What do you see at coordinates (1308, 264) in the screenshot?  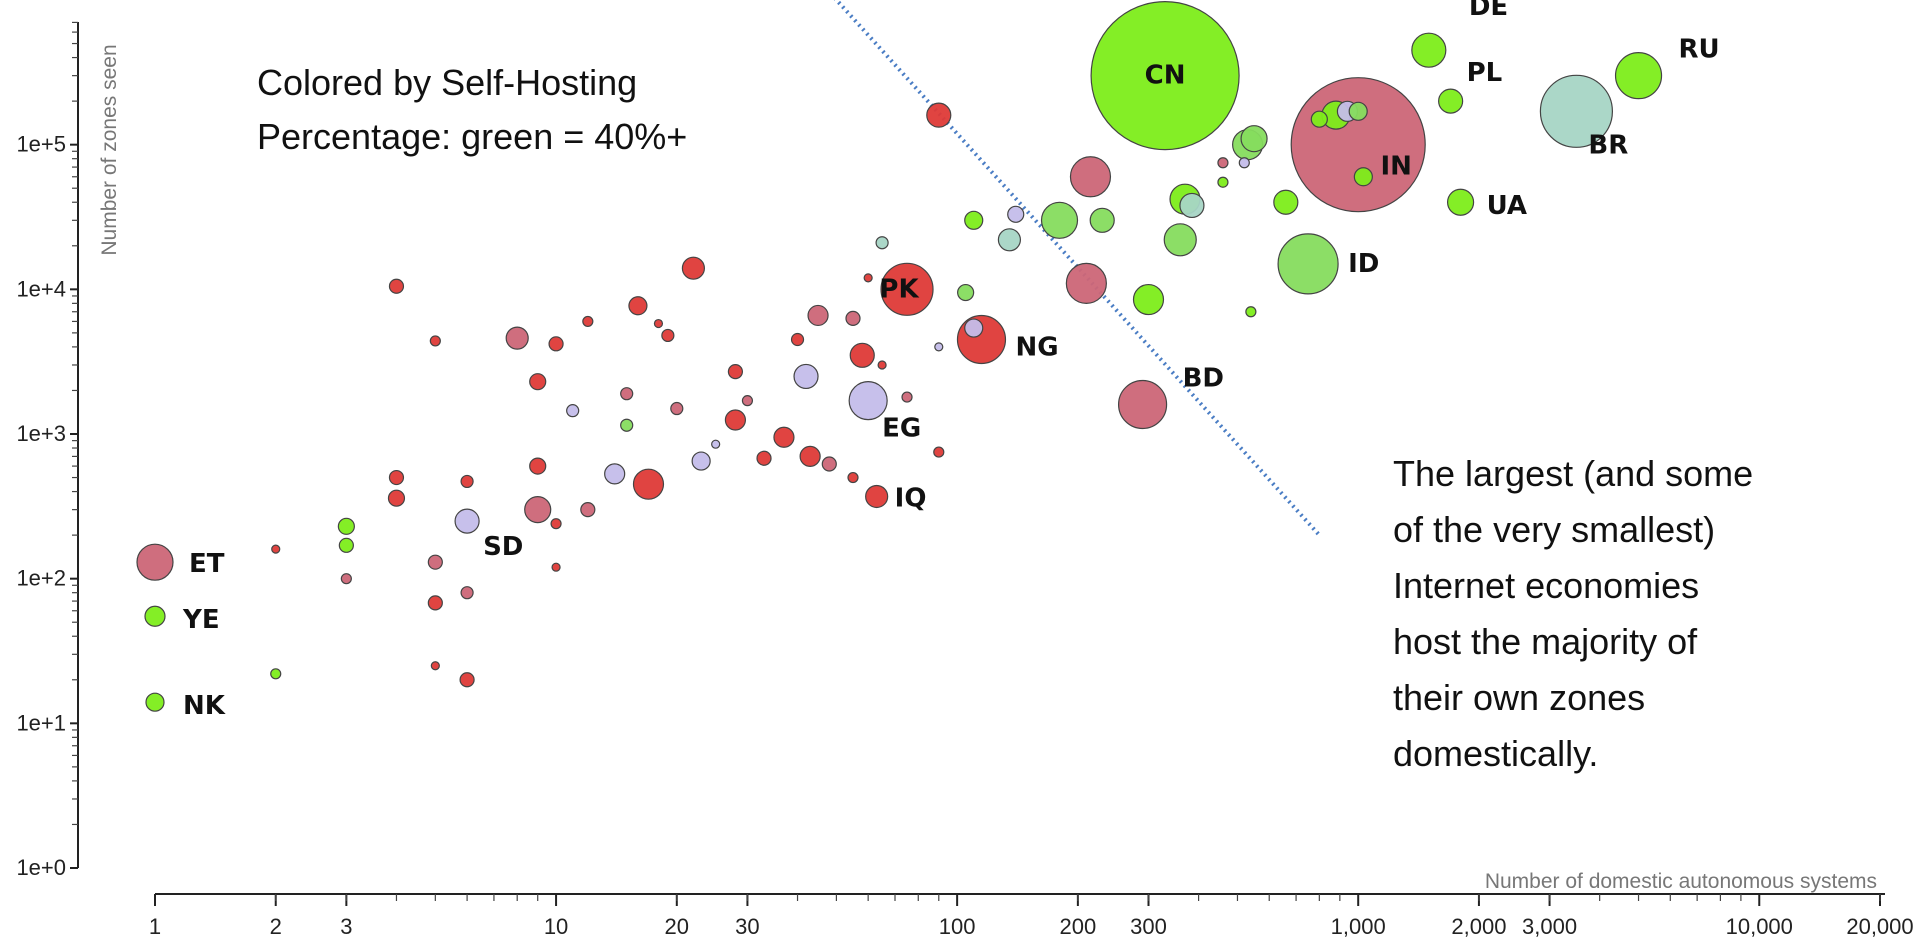 I see `point-id` at bounding box center [1308, 264].